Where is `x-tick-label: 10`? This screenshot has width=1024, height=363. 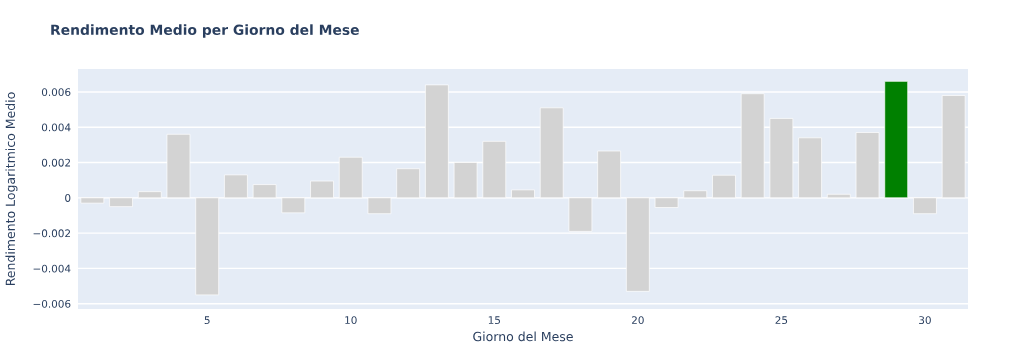
x-tick-label: 10 is located at coordinates (351, 320).